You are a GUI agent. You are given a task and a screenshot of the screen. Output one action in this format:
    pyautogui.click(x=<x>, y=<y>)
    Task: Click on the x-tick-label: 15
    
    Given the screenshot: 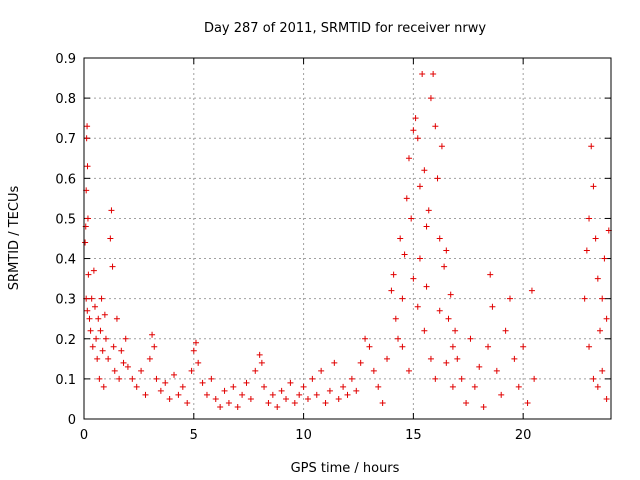 What is the action you would take?
    pyautogui.click(x=413, y=435)
    